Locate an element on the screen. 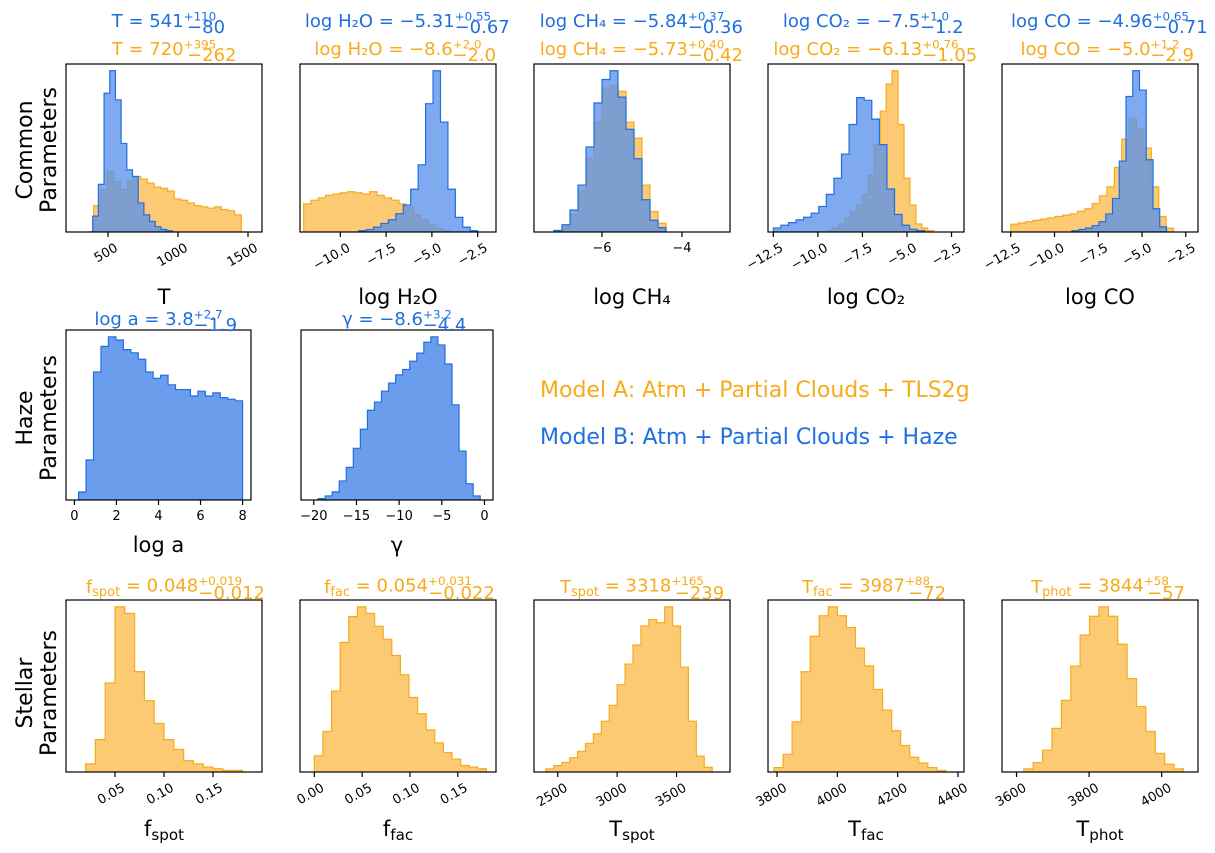  xlabel-T: T is located at coordinates (164, 297).